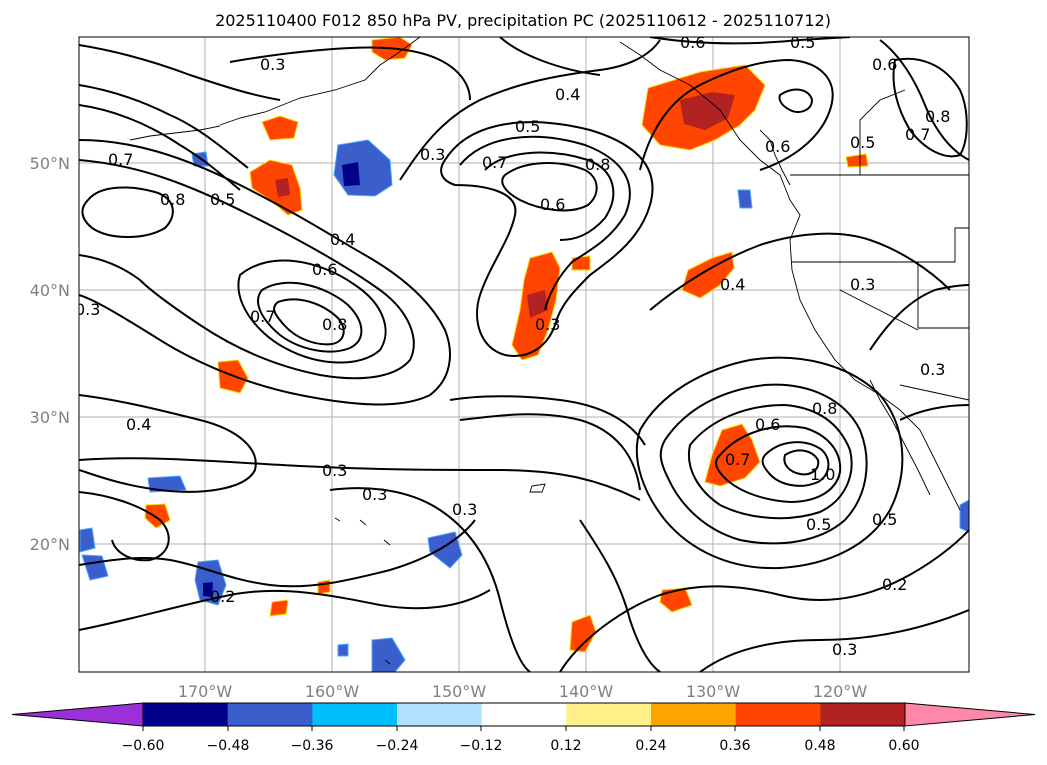 This screenshot has height=765, width=1047. I want to click on latitude-axis: 50°N 40°N 30°N 20°N, so click(50, 354).